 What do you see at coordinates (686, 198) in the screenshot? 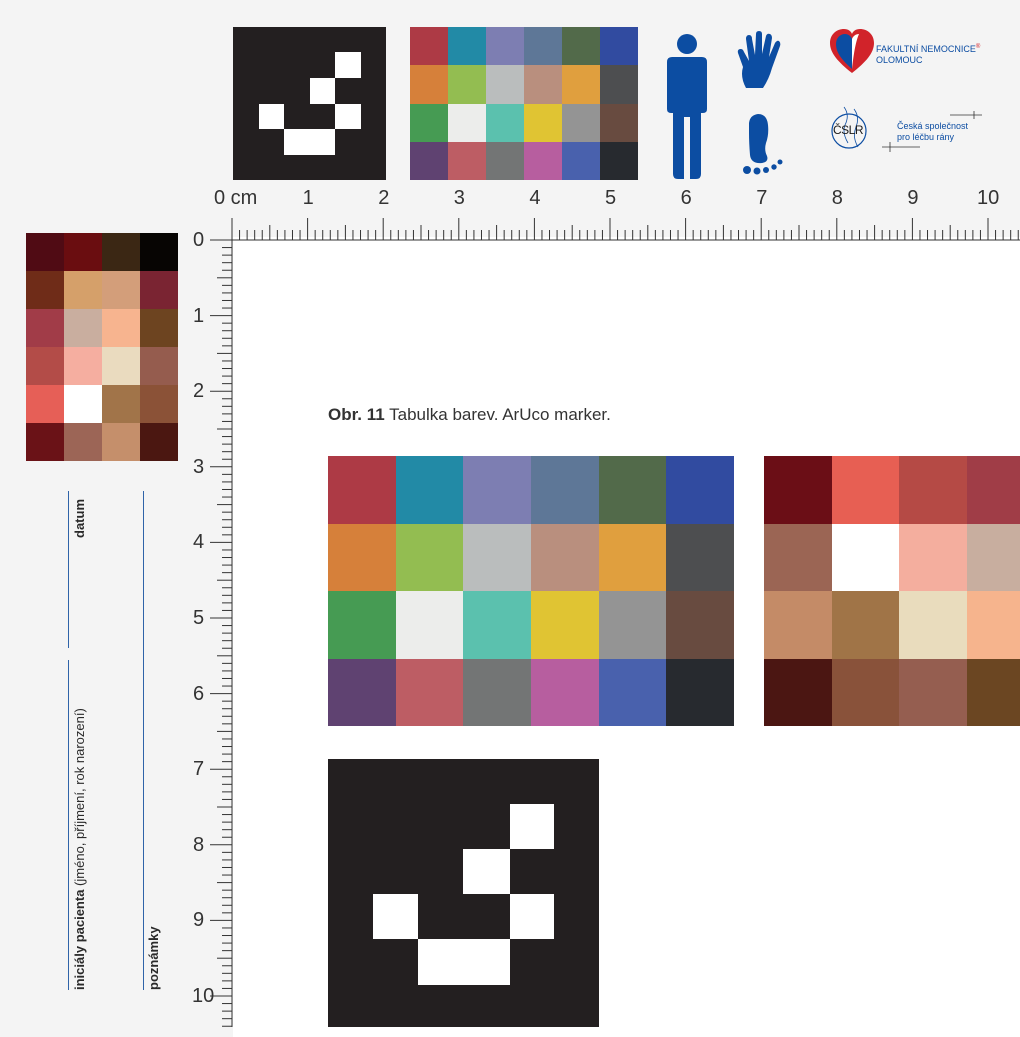
I see `ruler-number-top: 6` at bounding box center [686, 198].